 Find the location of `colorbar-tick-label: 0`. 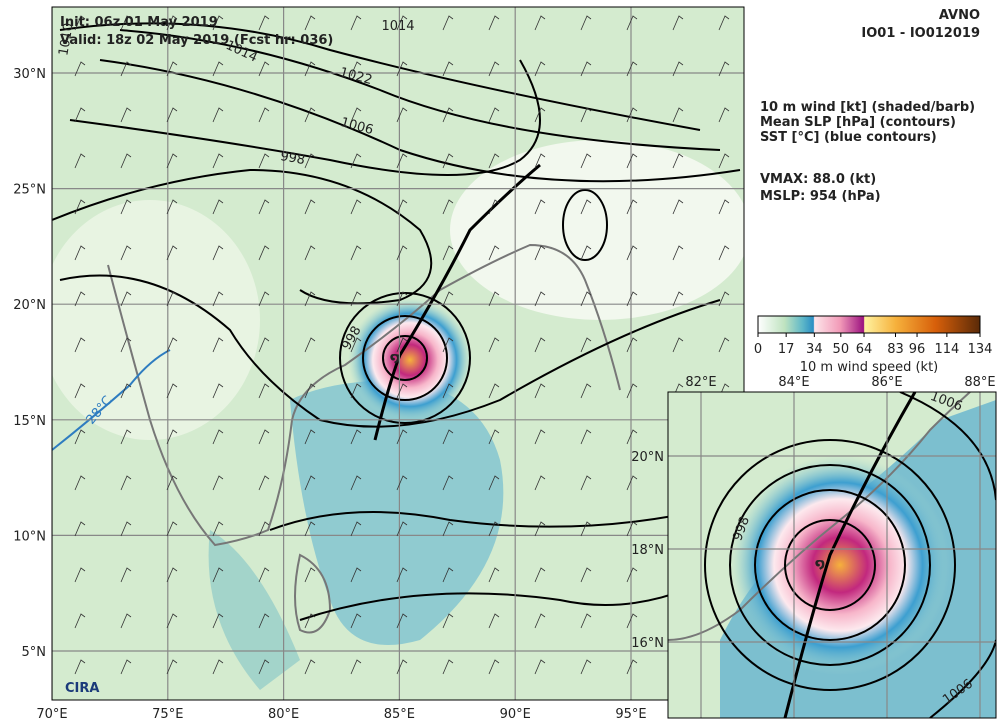

colorbar-tick-label: 0 is located at coordinates (758, 349).